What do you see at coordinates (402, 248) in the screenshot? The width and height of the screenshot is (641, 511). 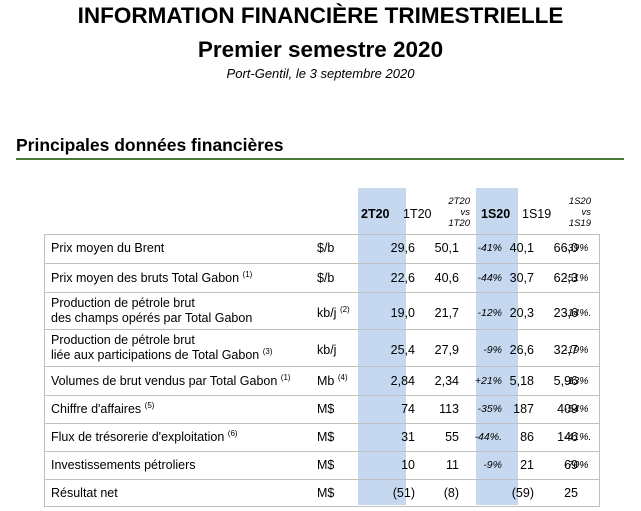 I see `value-2t20: 29,6` at bounding box center [402, 248].